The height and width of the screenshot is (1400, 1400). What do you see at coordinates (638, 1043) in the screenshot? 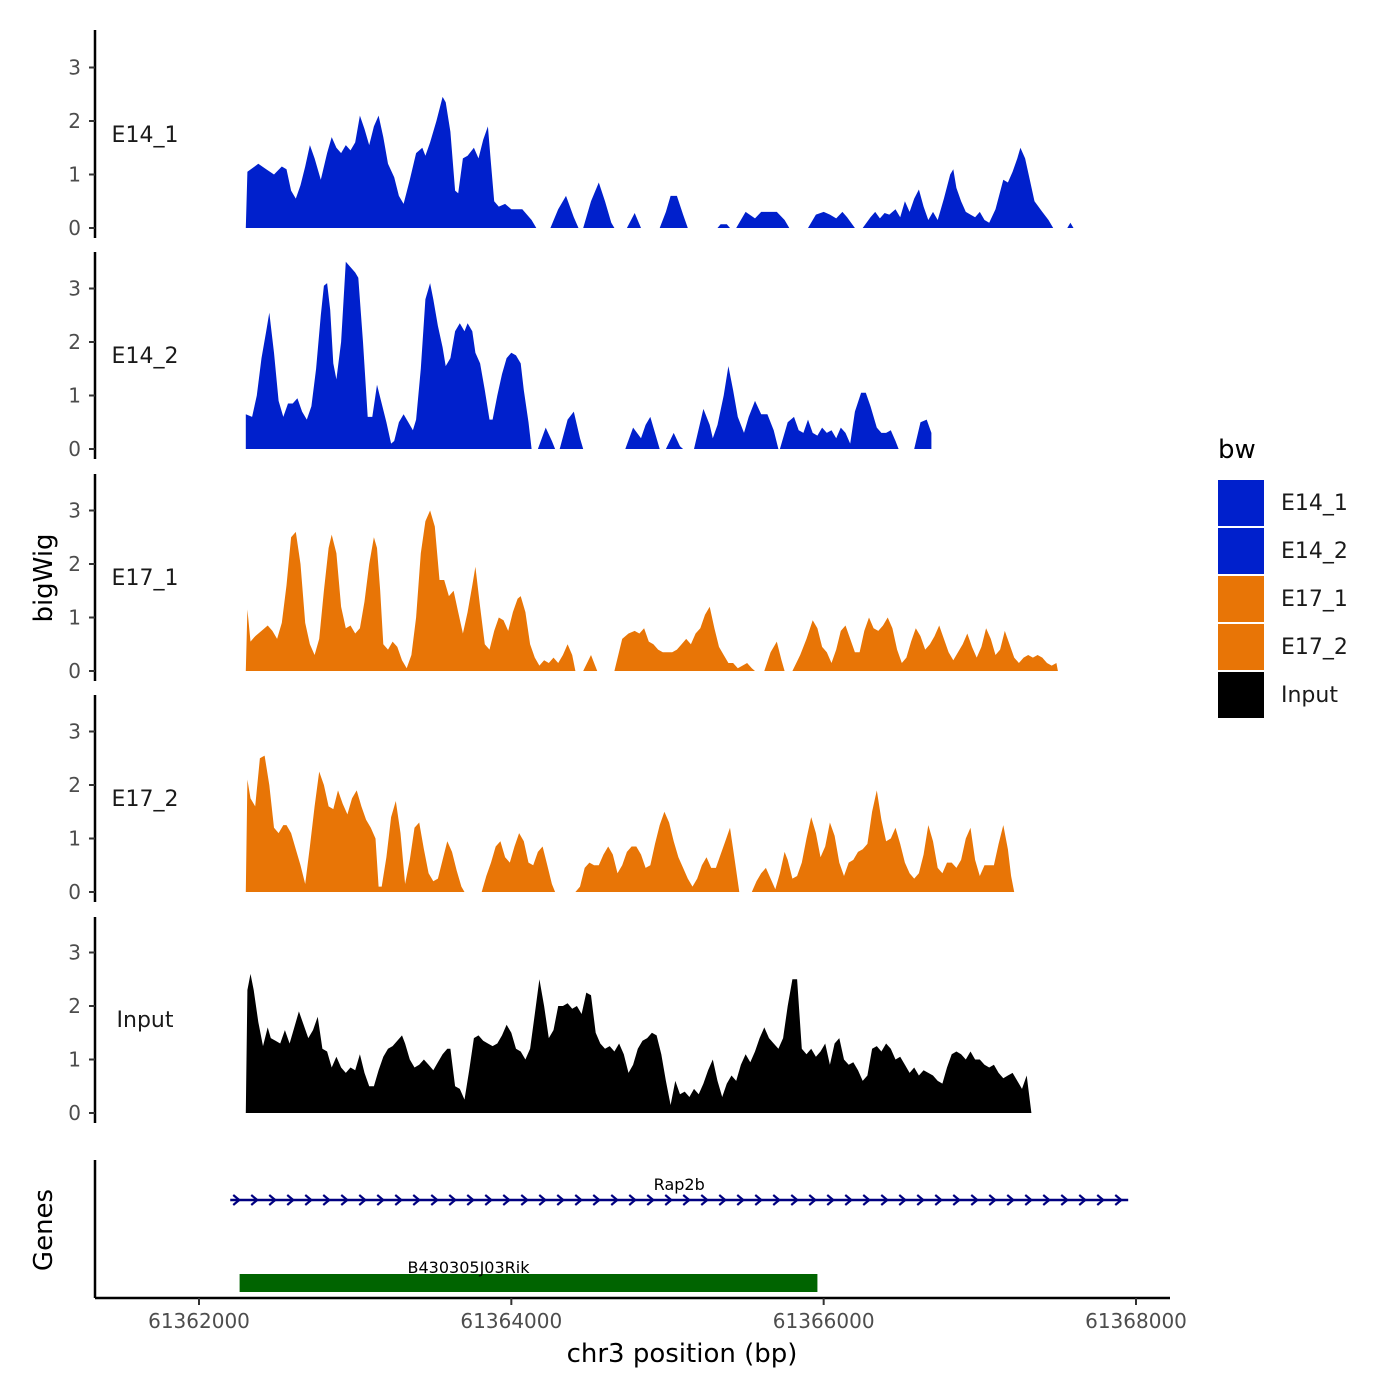
I see `coverage-area-Input` at bounding box center [638, 1043].